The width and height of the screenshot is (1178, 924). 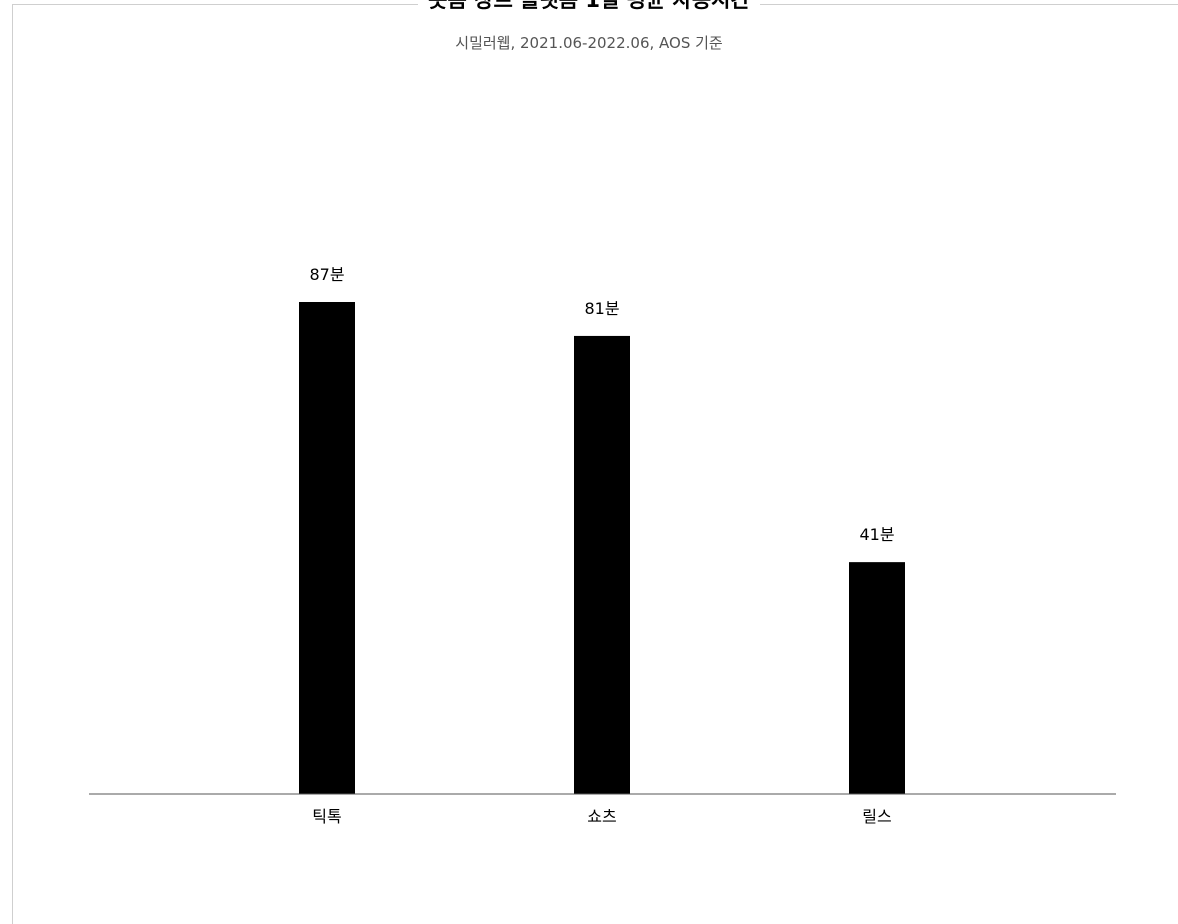 What do you see at coordinates (876, 534) in the screenshot?
I see `data-label-3: 41분` at bounding box center [876, 534].